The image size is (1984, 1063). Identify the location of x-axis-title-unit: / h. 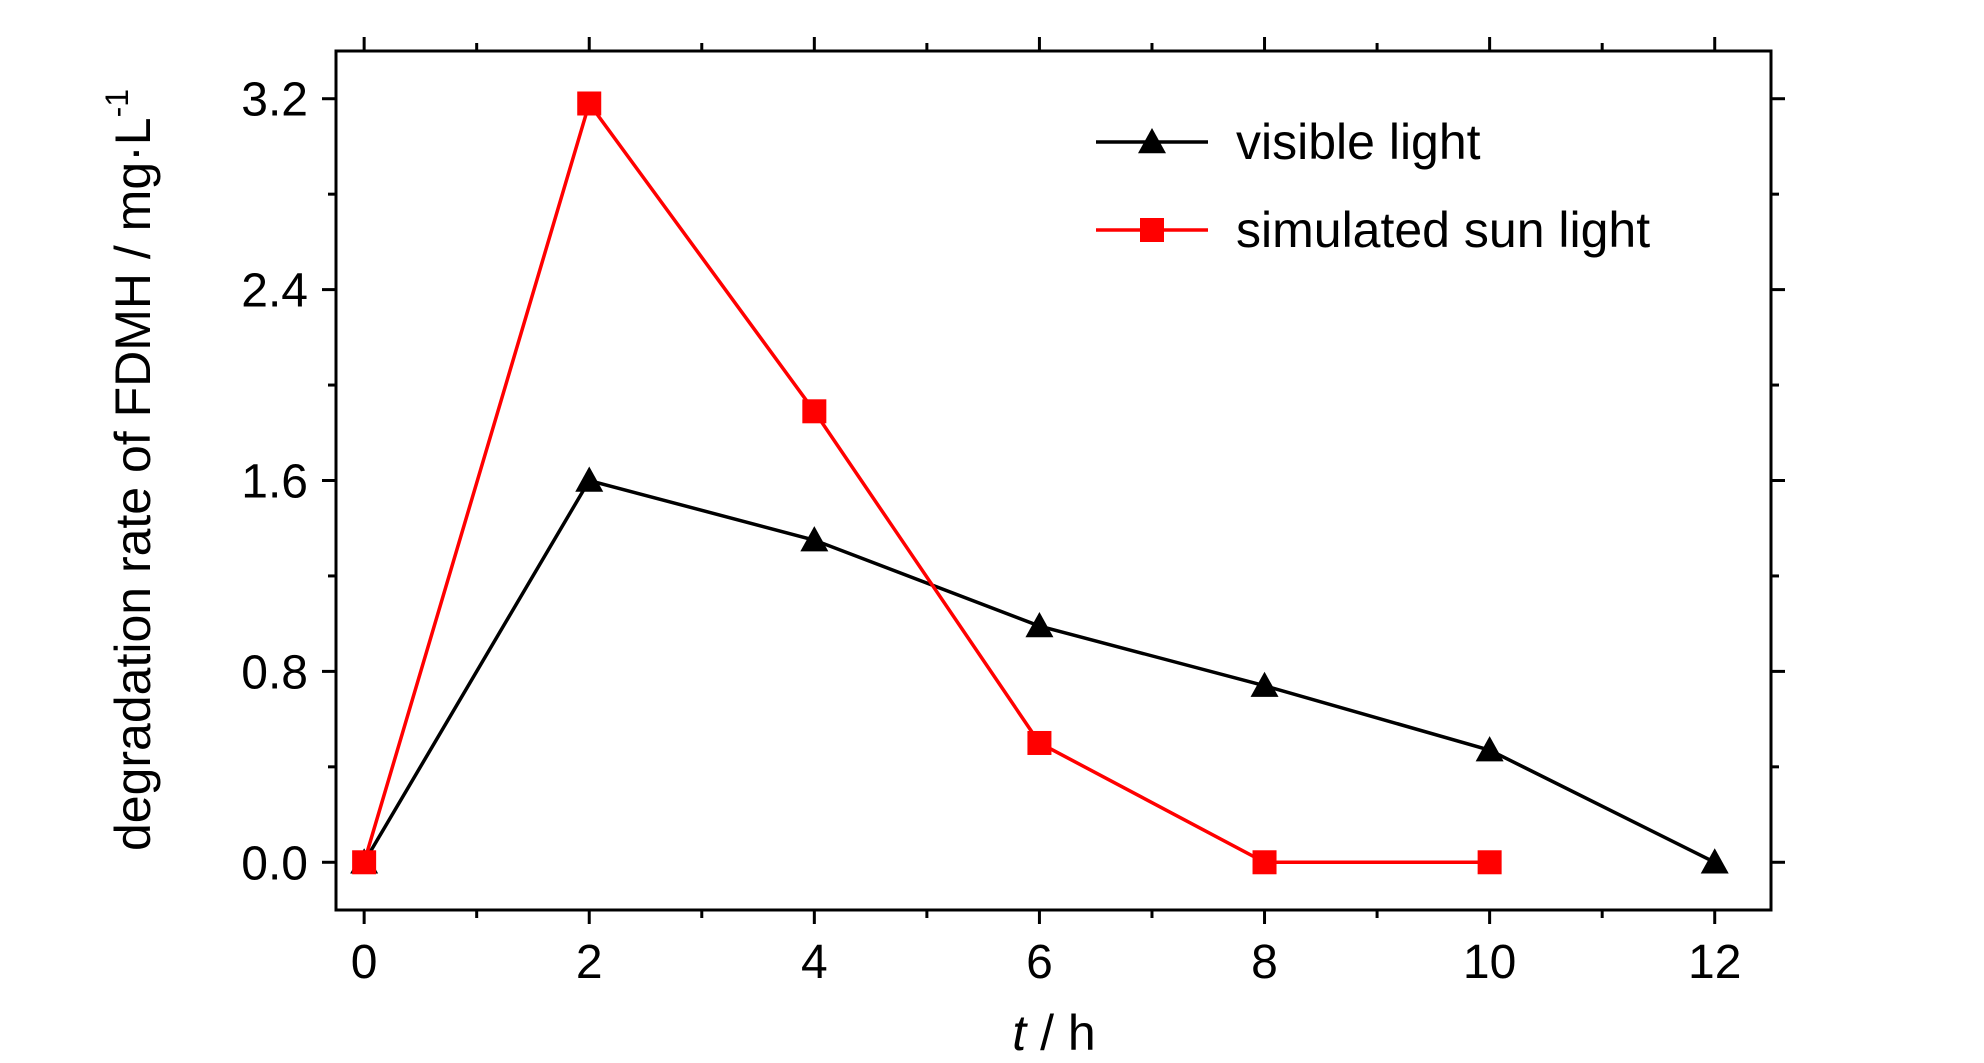
(1060, 1033).